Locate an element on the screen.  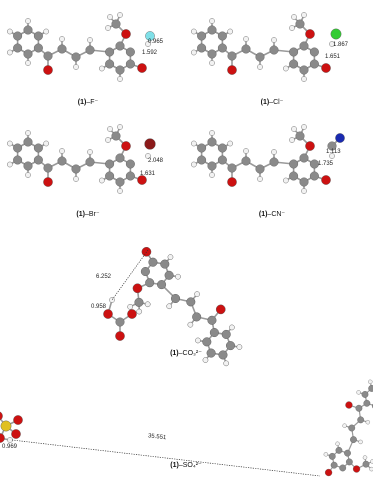
anion-label: –SO₄²⁻ is located at coordinates (190, 465).